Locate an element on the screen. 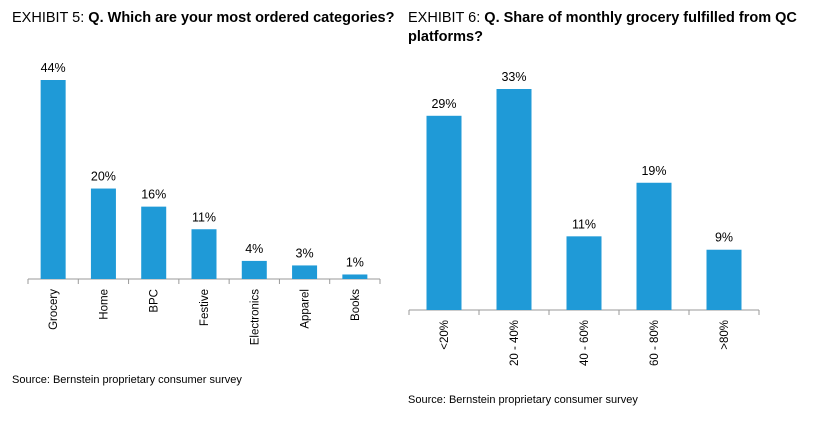  bar-apparel is located at coordinates (305, 272).